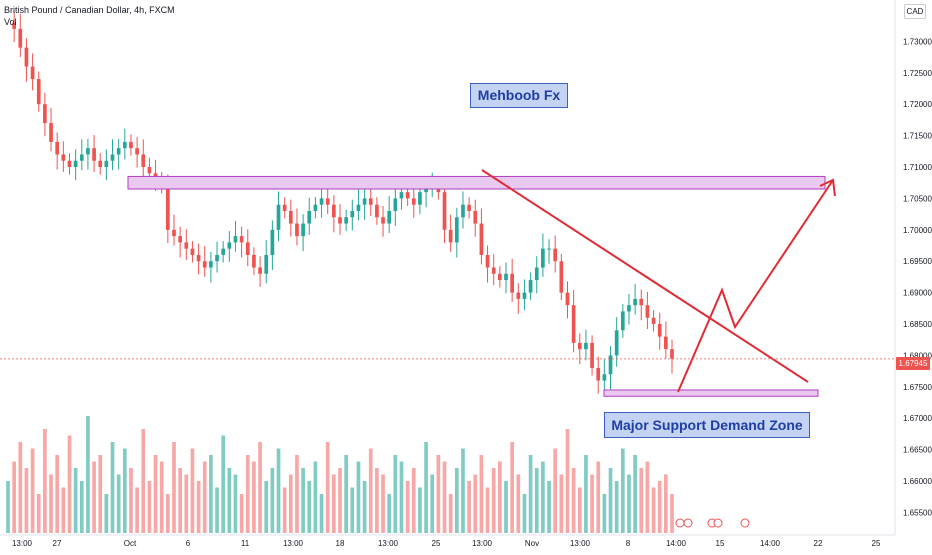 This screenshot has height=555, width=932. I want to click on y-tick-label: 1.67500, so click(917, 387).